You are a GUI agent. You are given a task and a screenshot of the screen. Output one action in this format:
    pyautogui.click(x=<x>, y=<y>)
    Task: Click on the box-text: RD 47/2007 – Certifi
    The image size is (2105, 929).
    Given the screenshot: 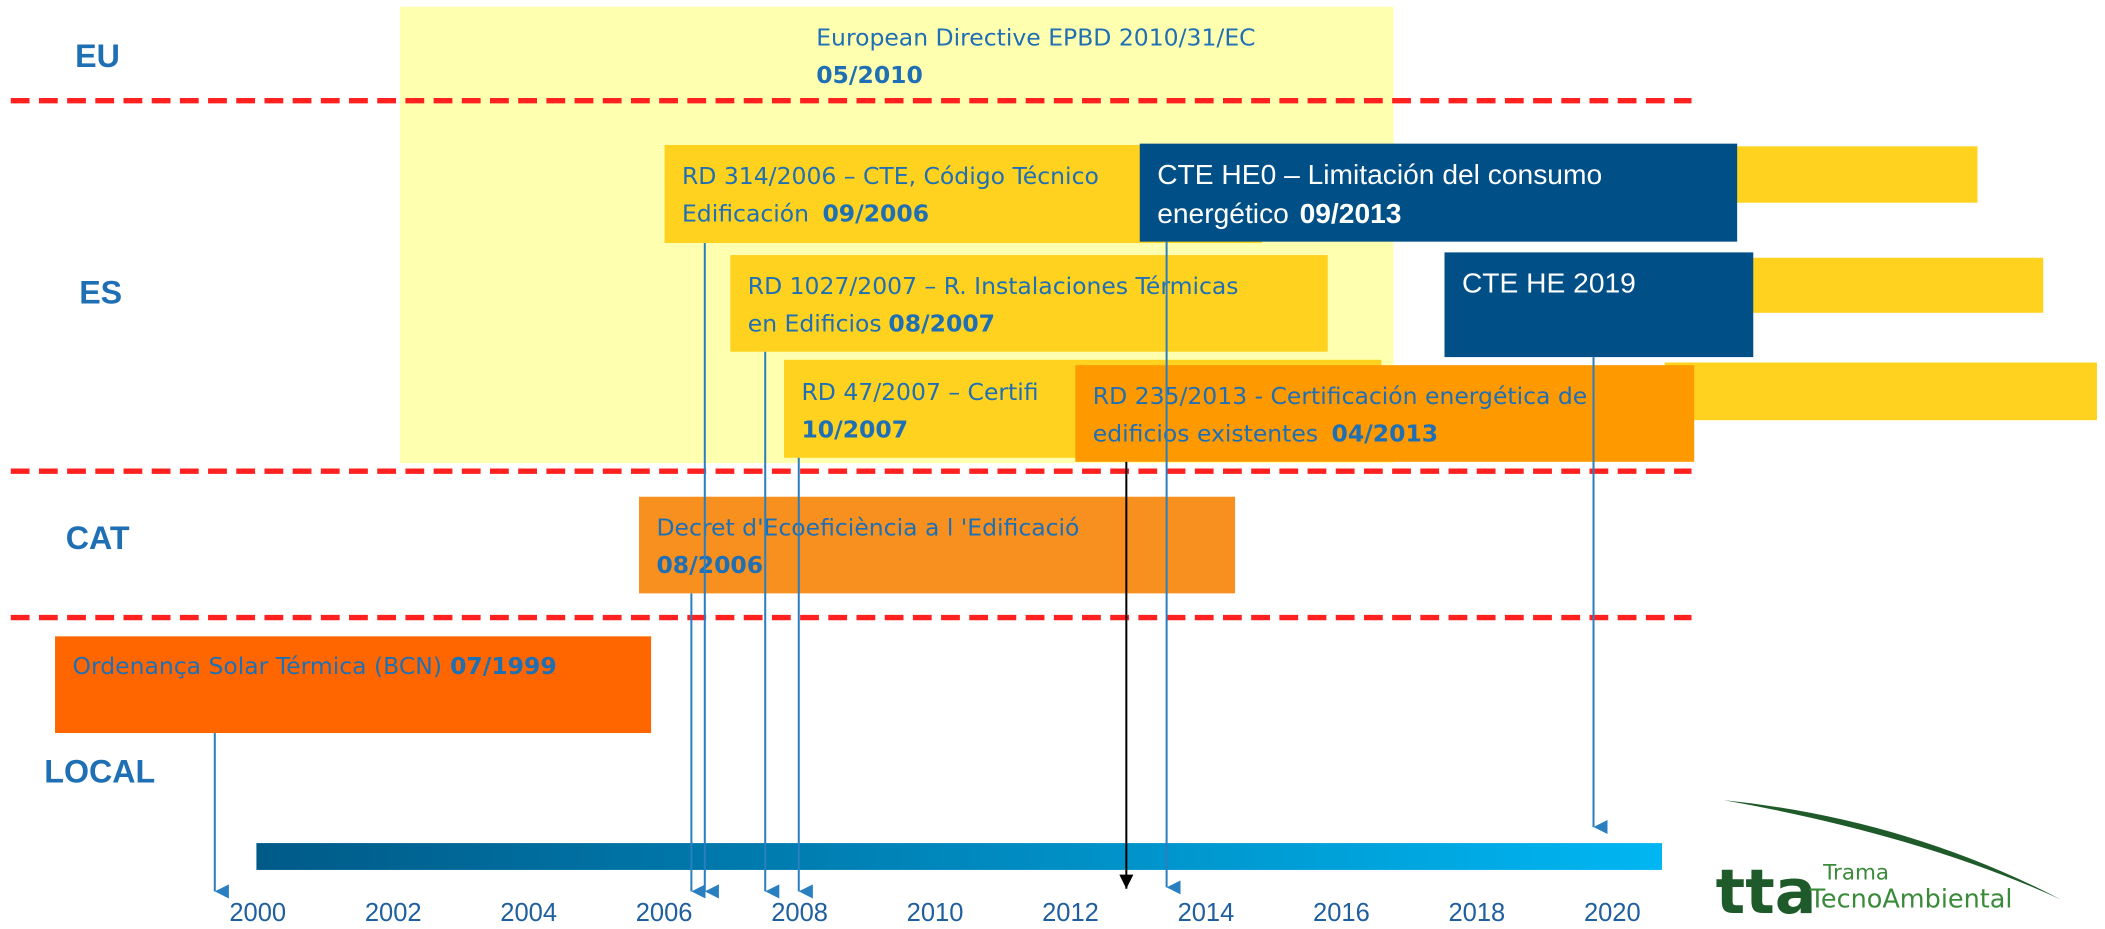 What is the action you would take?
    pyautogui.click(x=919, y=392)
    